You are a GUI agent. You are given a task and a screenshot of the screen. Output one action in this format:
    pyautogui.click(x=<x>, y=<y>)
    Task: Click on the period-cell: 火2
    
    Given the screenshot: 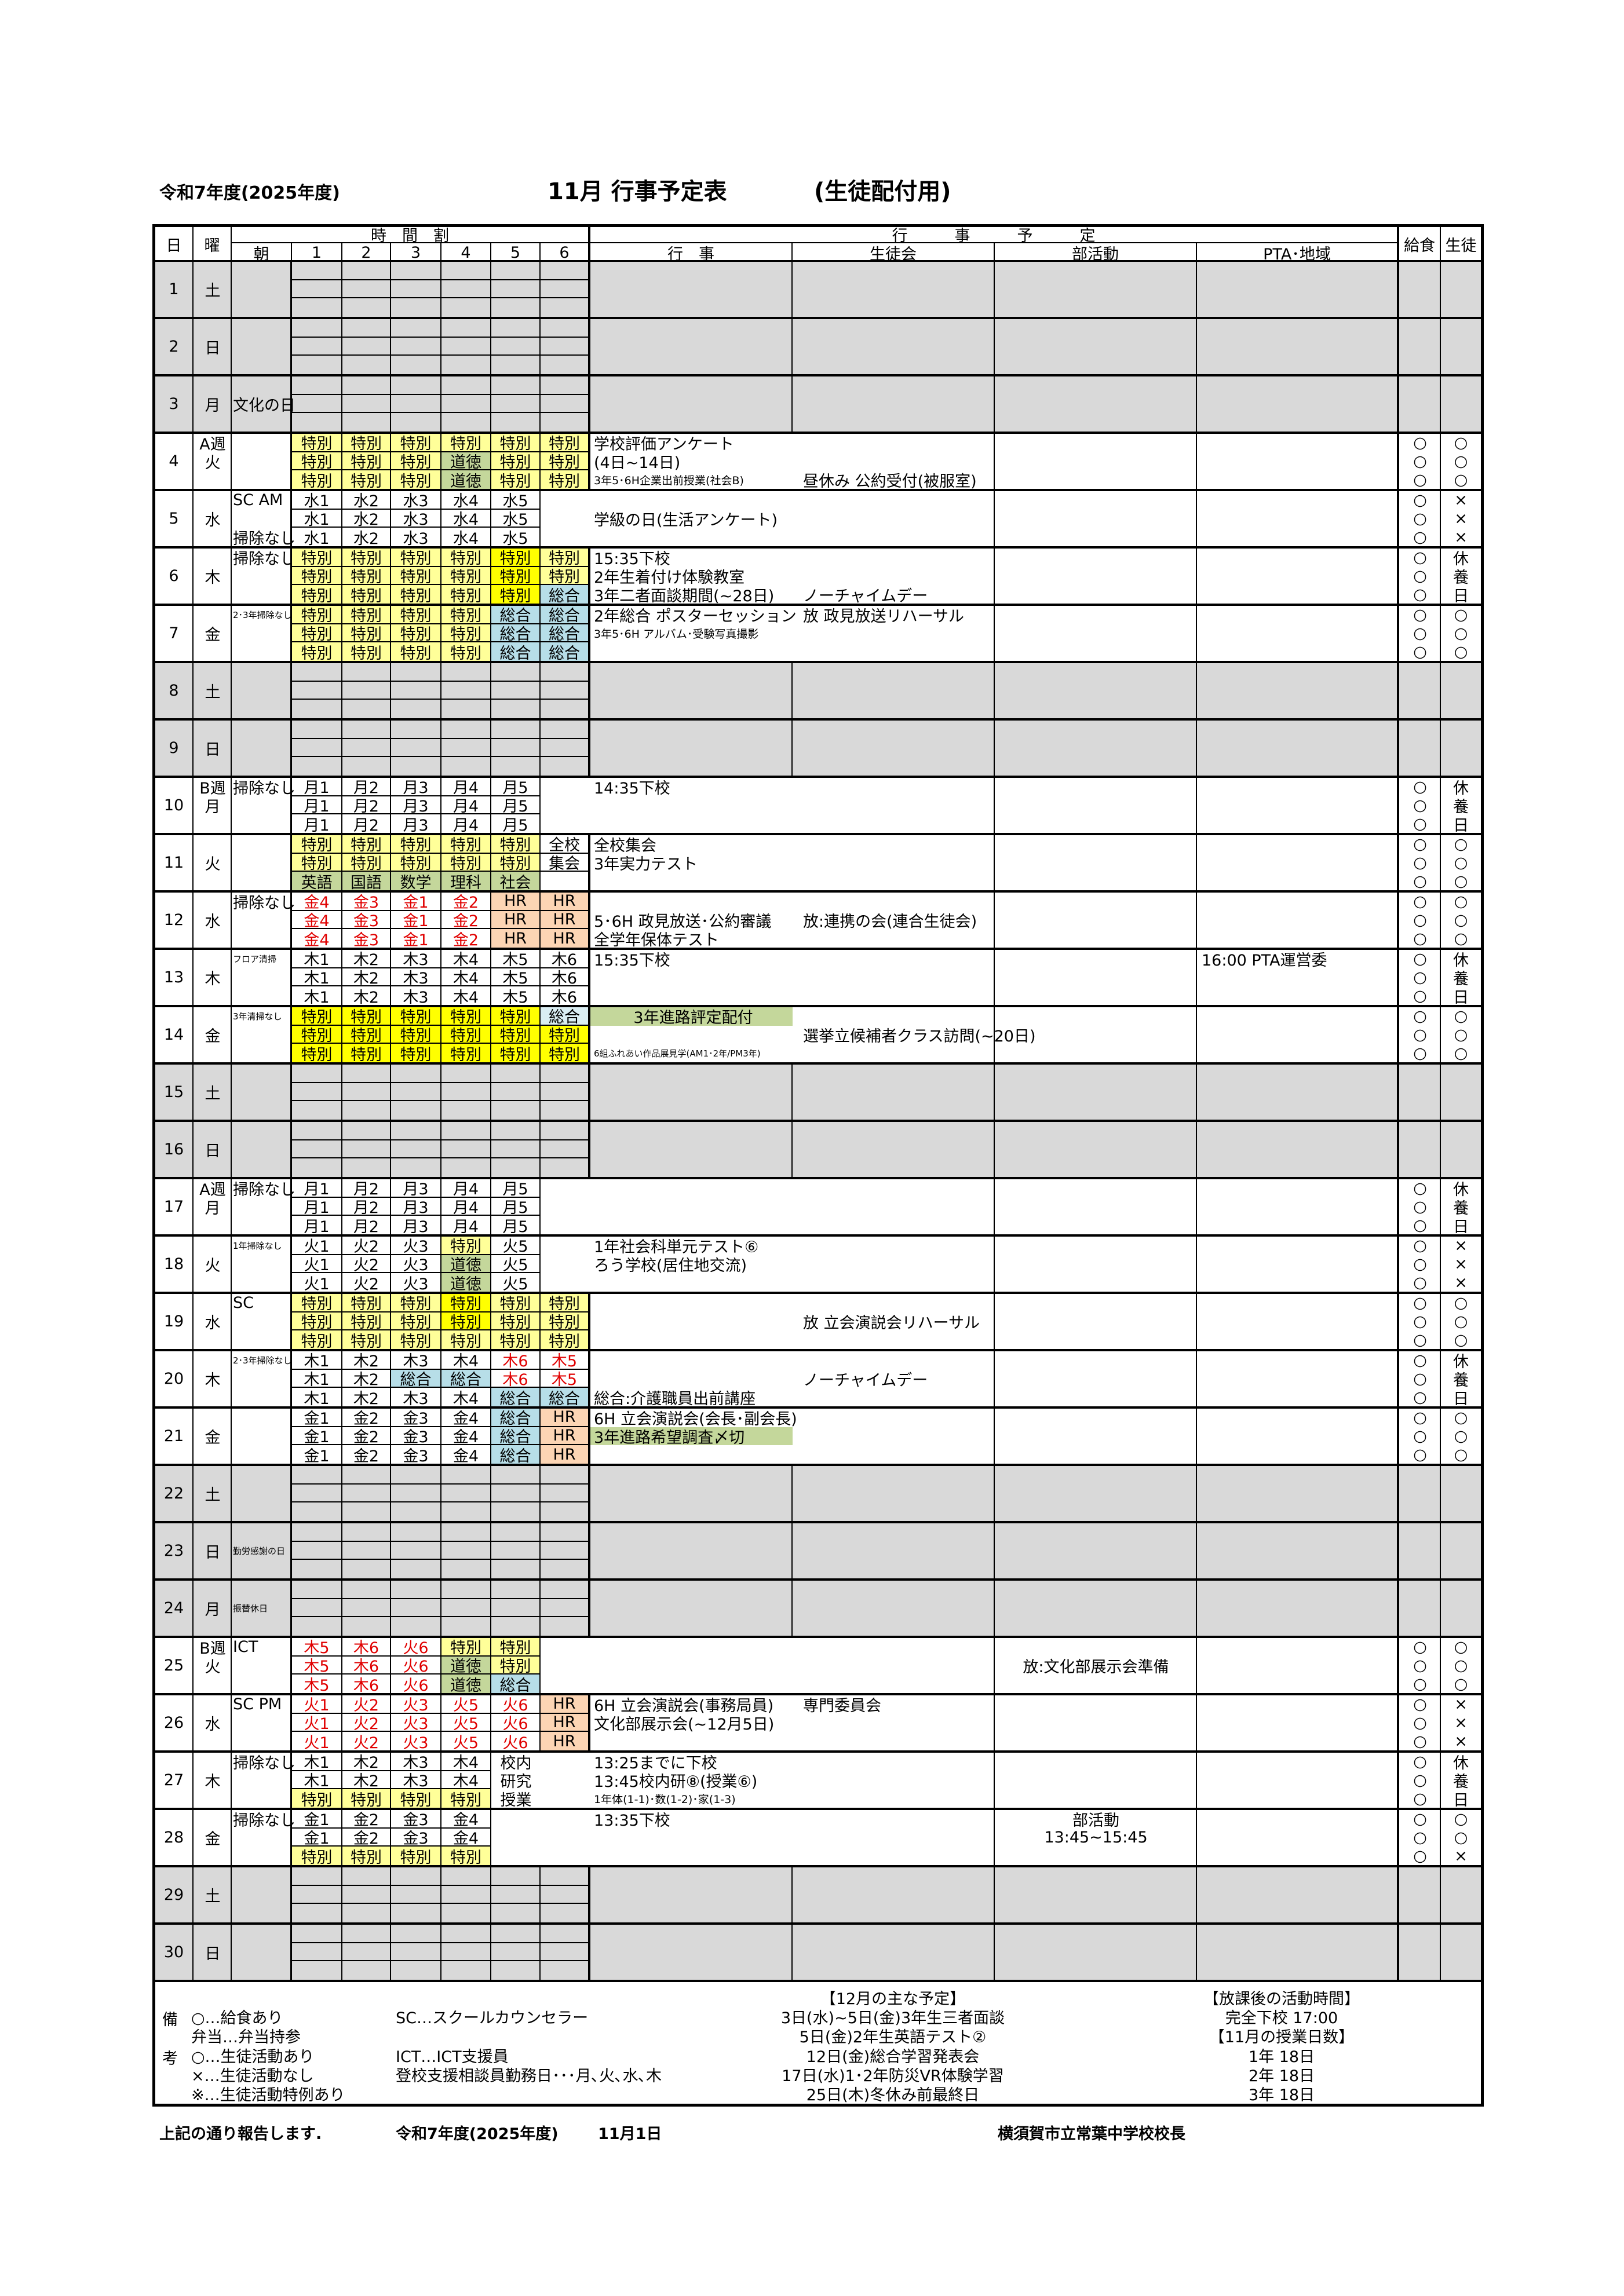 What is the action you would take?
    pyautogui.click(x=366, y=1723)
    